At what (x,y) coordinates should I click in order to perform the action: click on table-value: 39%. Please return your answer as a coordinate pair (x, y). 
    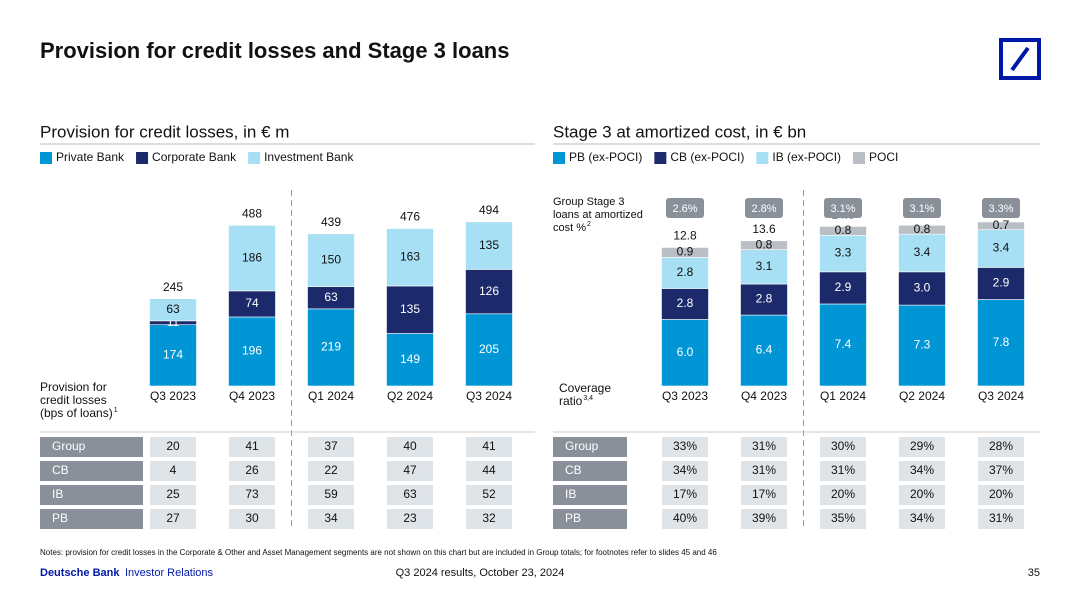
    Looking at the image, I should click on (764, 518).